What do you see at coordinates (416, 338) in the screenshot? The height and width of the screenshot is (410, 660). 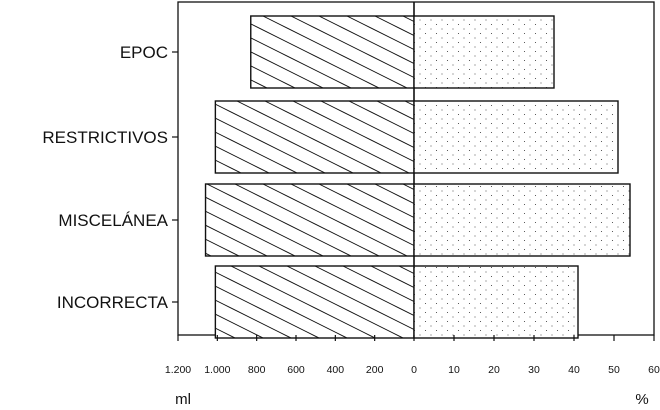 I see `x-axis-ticks` at bounding box center [416, 338].